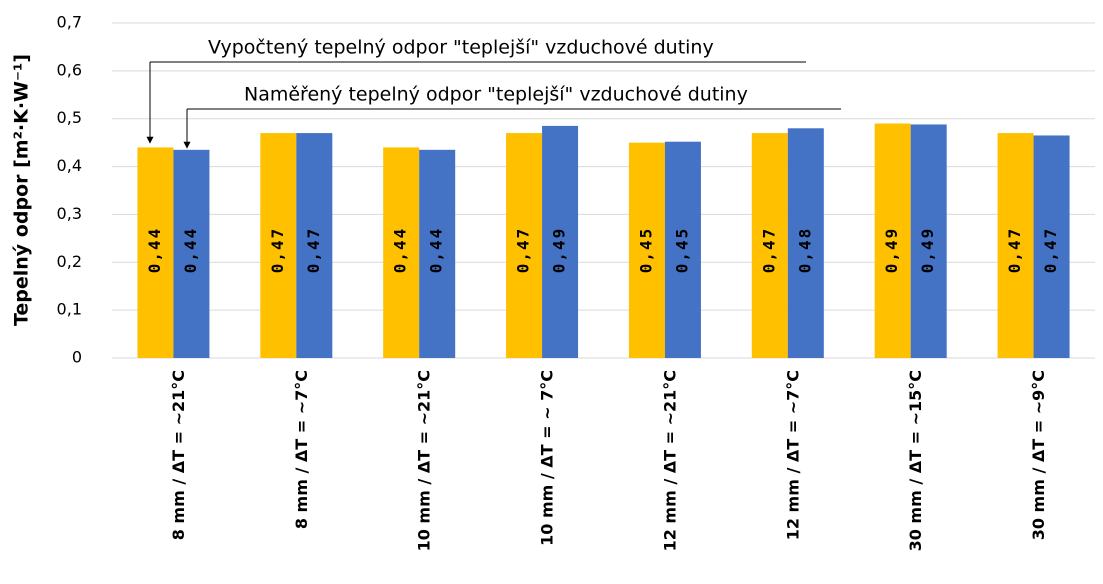 This screenshot has width=1103, height=584. I want to click on y-tick-label: 0,2, so click(69, 261).